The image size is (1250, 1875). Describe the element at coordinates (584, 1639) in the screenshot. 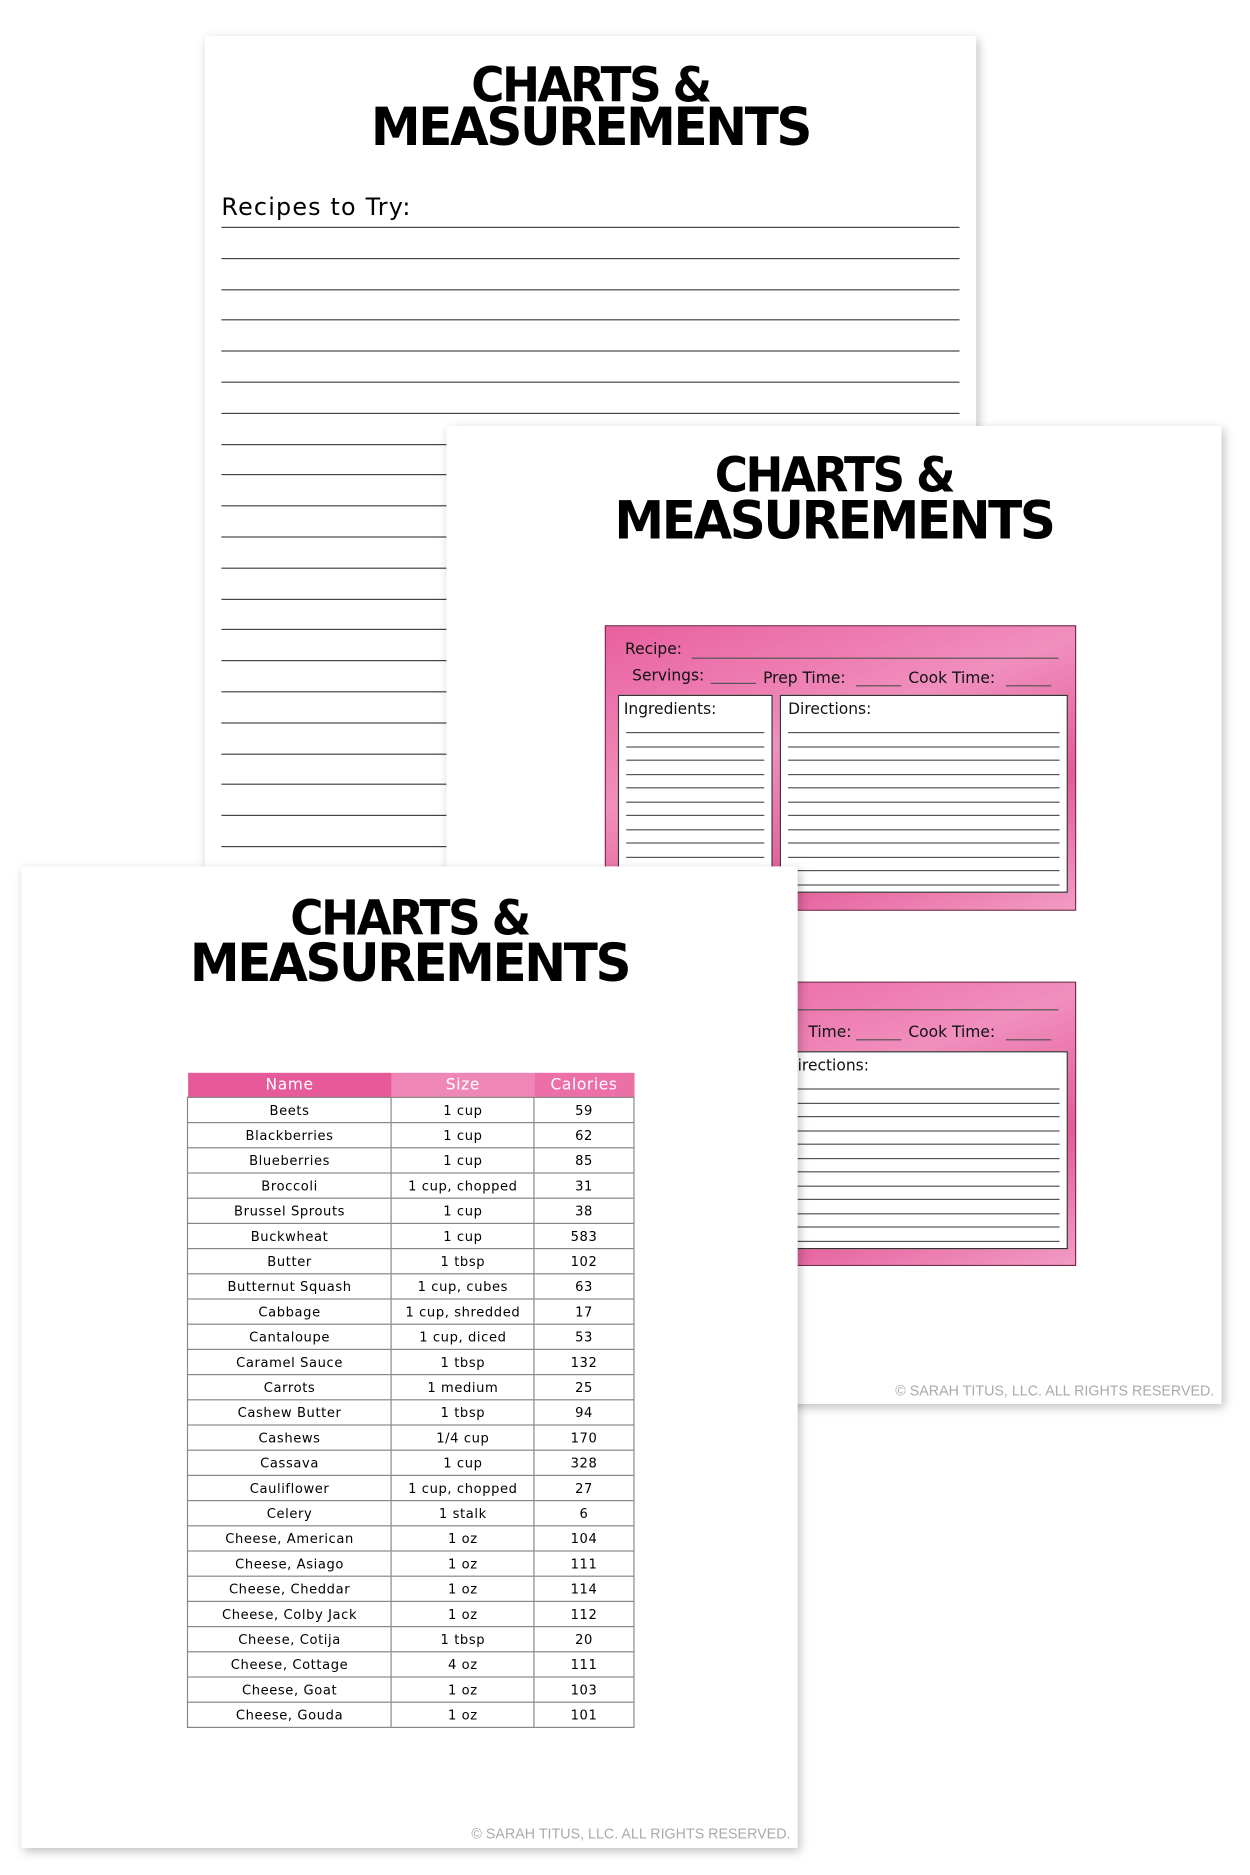

I see `table-cell: 20` at that location.